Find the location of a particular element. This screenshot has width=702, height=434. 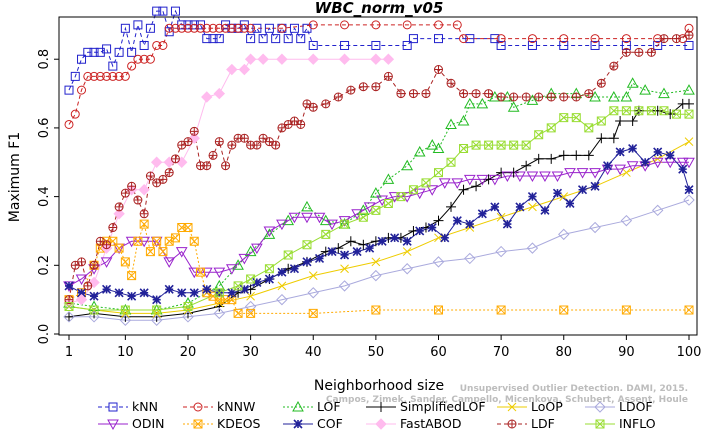

legend-marker-cof is located at coordinates (298, 424).